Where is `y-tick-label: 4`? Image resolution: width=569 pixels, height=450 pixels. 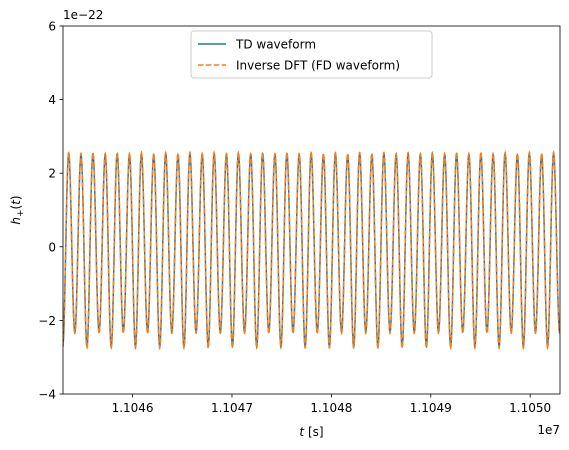
y-tick-label: 4 is located at coordinates (52, 100).